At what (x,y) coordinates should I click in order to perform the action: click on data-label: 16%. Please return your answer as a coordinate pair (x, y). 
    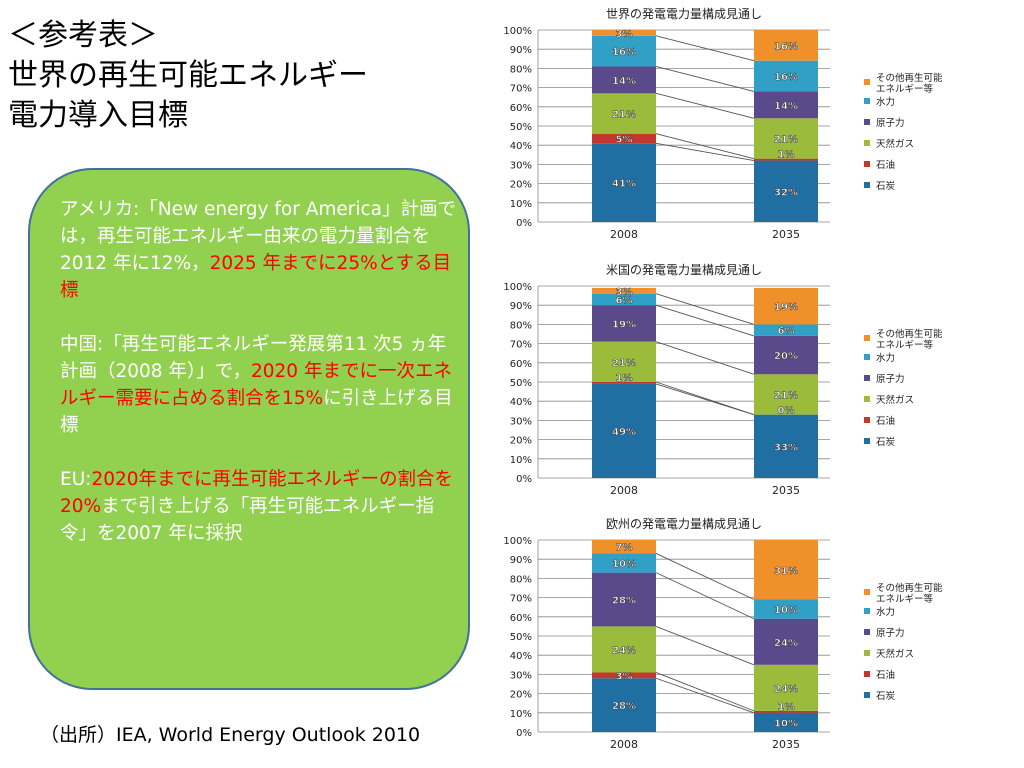
    Looking at the image, I should click on (624, 52).